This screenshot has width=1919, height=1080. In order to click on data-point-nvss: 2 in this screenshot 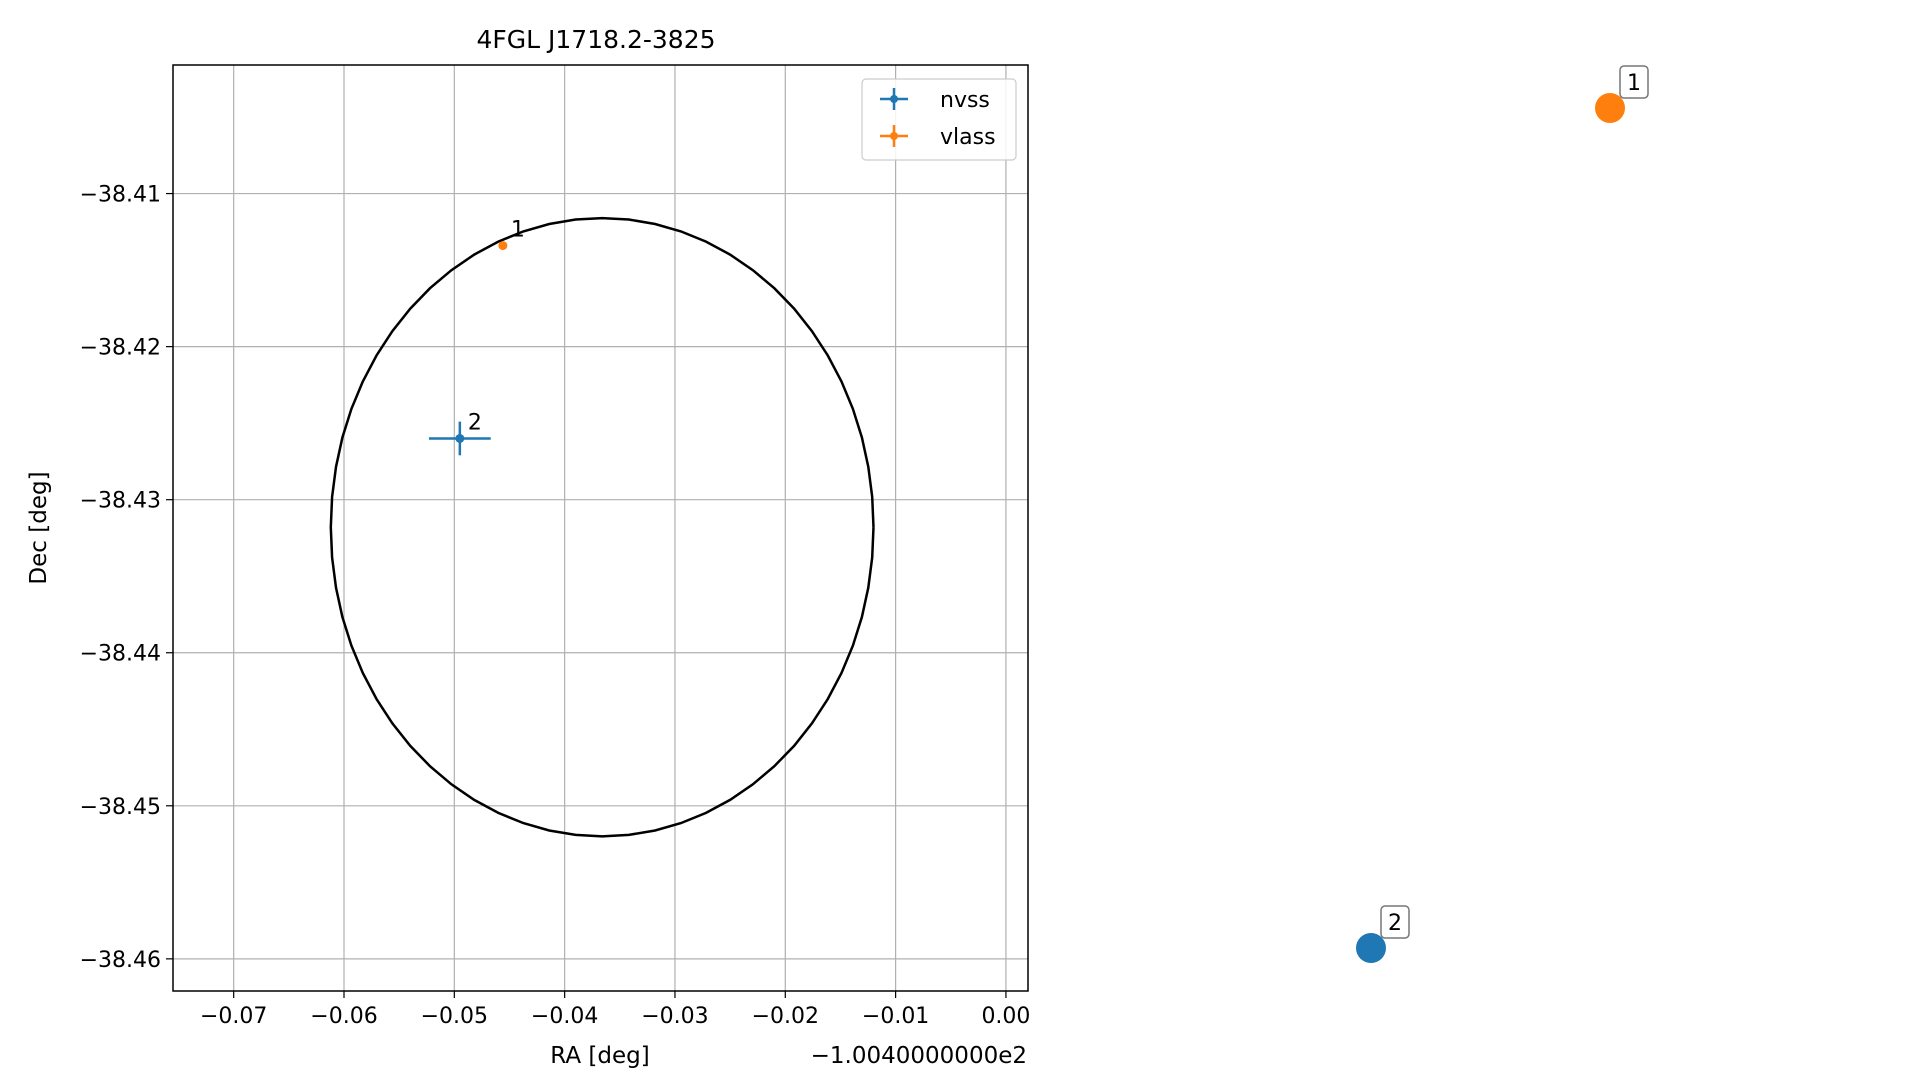, I will do `click(459, 433)`.